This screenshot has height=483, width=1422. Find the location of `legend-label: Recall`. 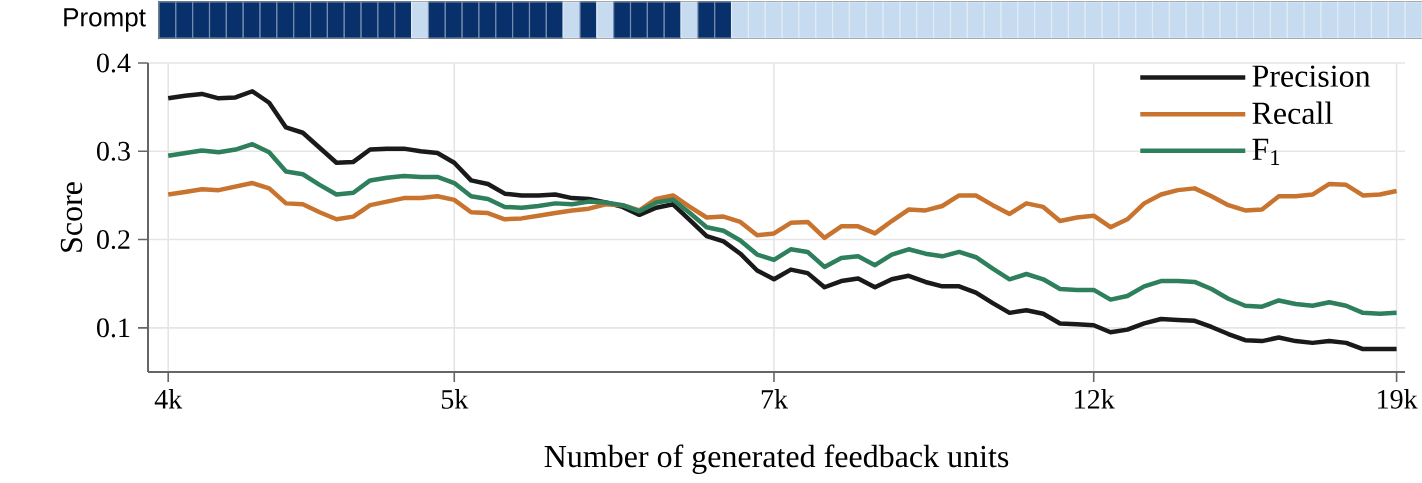

legend-label: Recall is located at coordinates (1292, 113).